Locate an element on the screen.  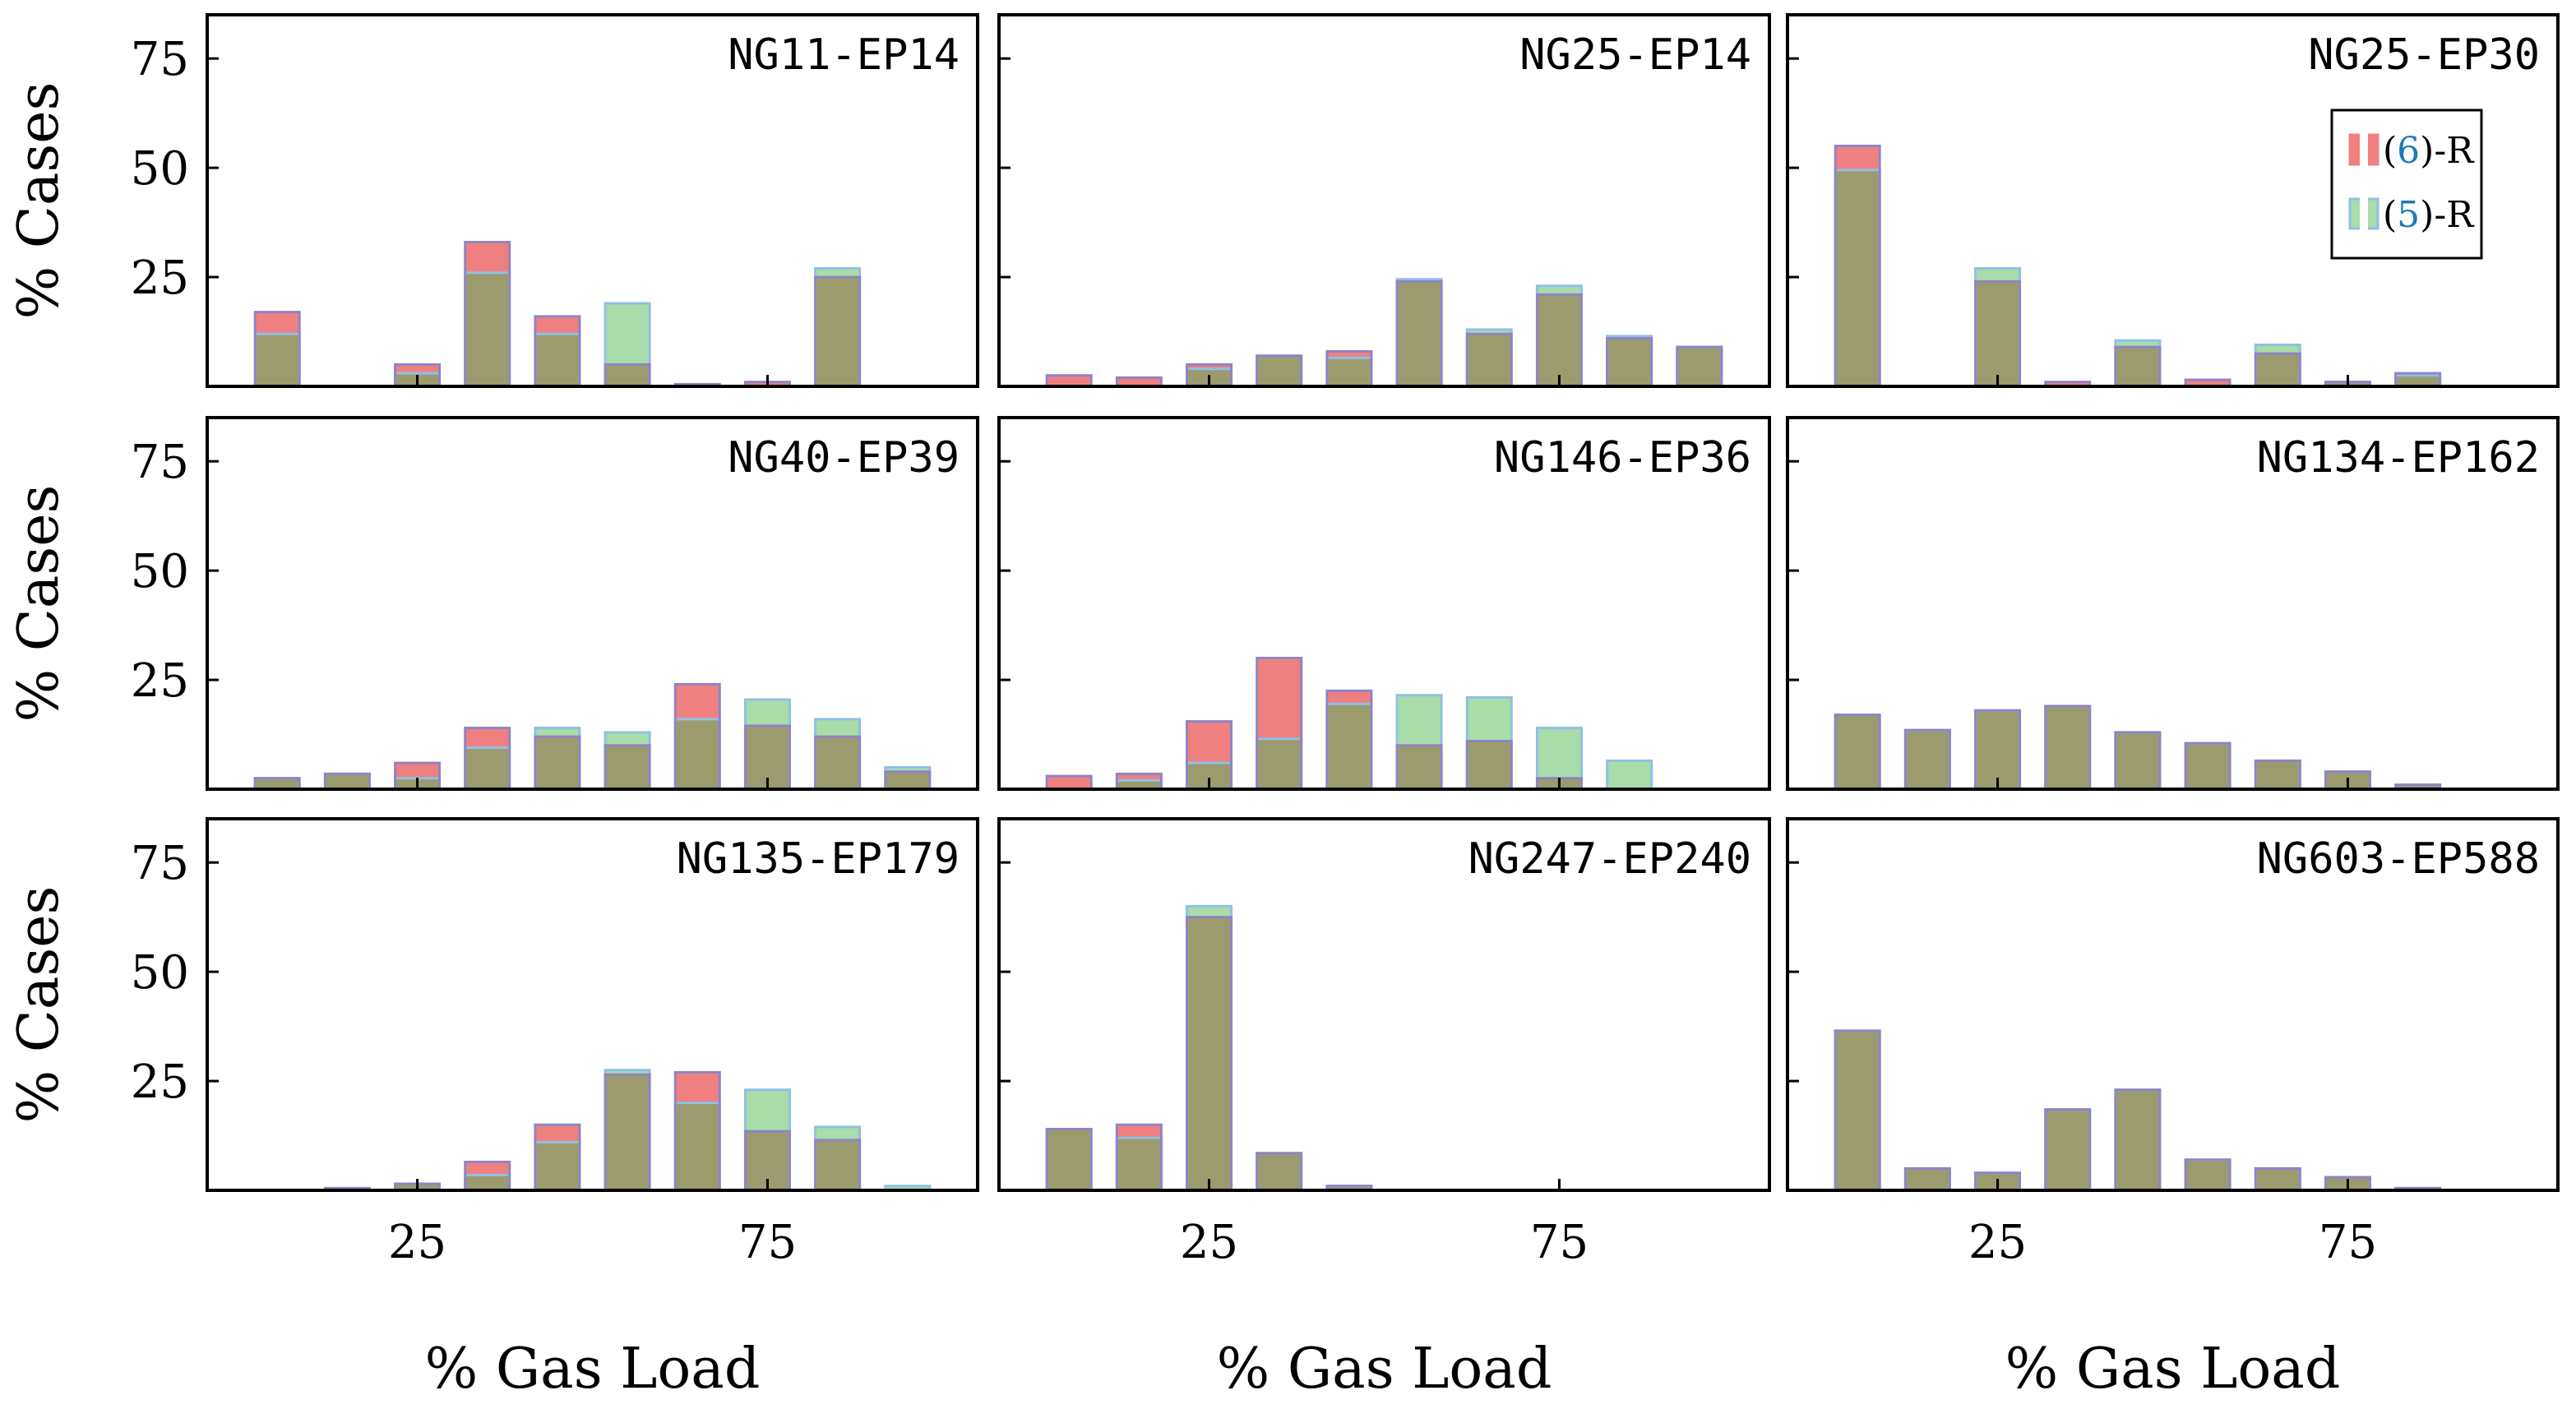
panel-ng247-ep240: 25 75 NG247-EP240 % Gas Load is located at coordinates (1384, 1109).